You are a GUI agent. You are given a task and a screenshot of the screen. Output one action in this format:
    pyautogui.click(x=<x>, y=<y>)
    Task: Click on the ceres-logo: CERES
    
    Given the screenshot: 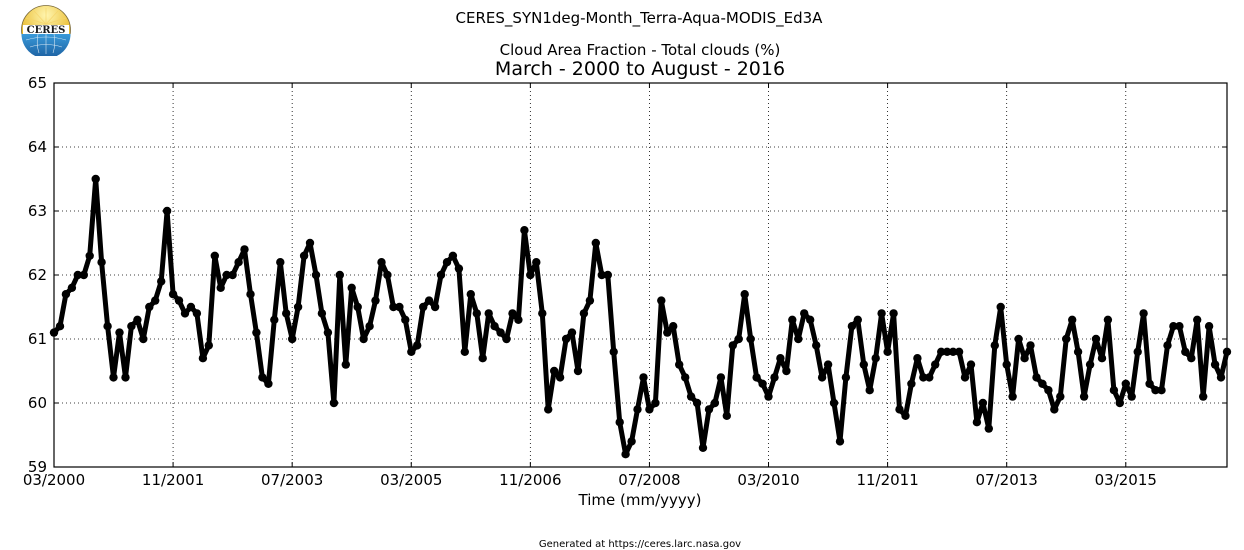 What is the action you would take?
    pyautogui.click(x=46, y=30)
    